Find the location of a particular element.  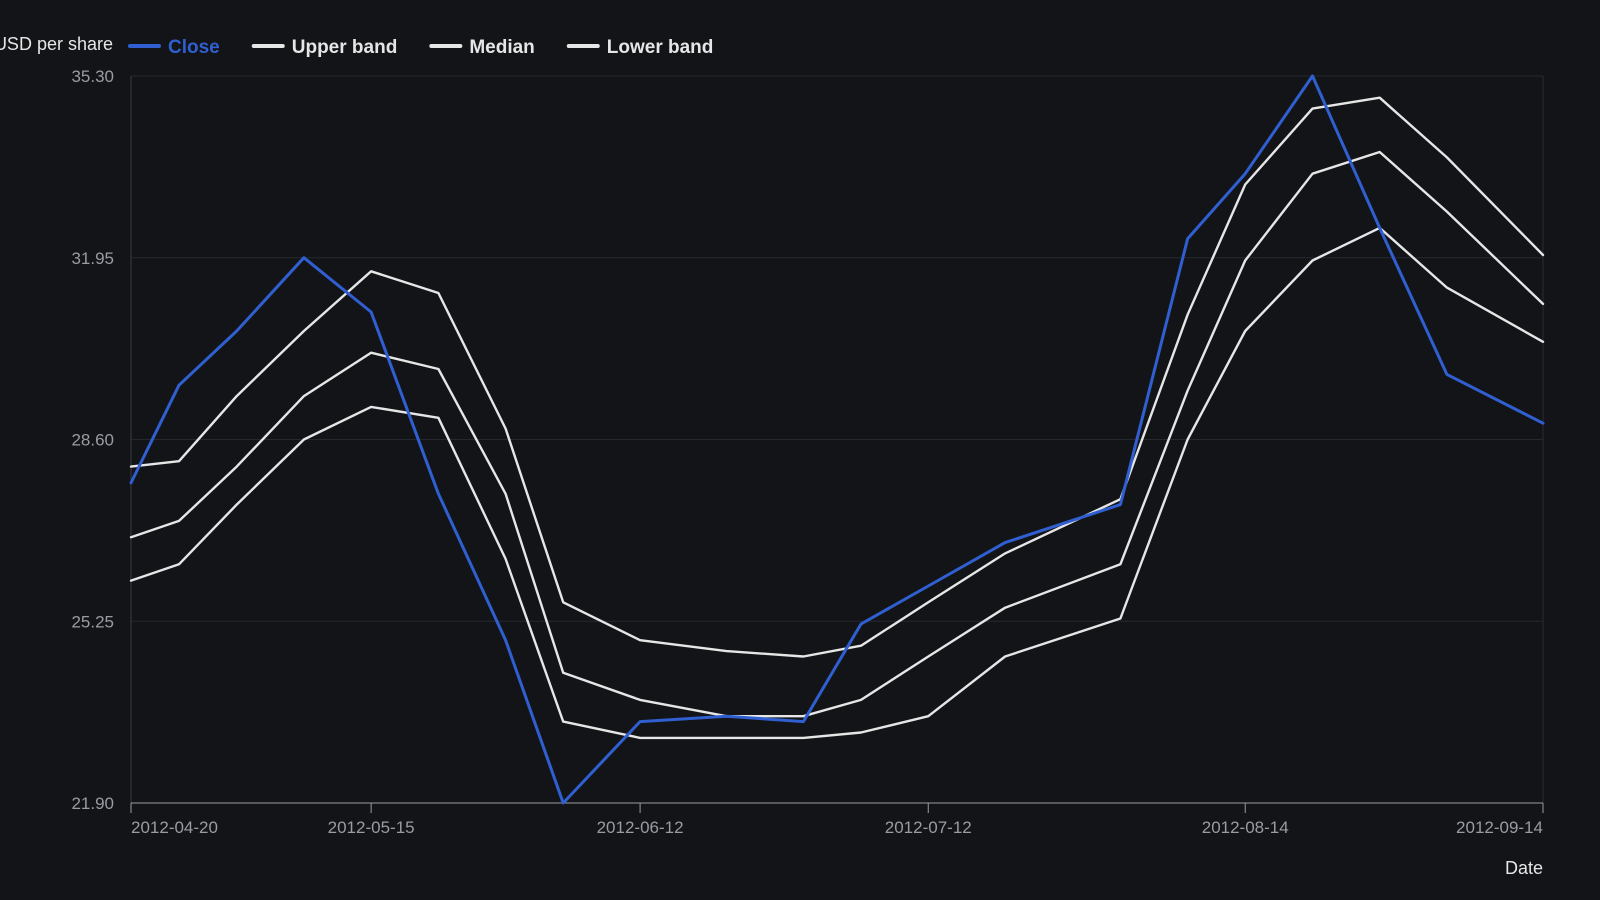

legend-item-median: Median is located at coordinates (482, 47).